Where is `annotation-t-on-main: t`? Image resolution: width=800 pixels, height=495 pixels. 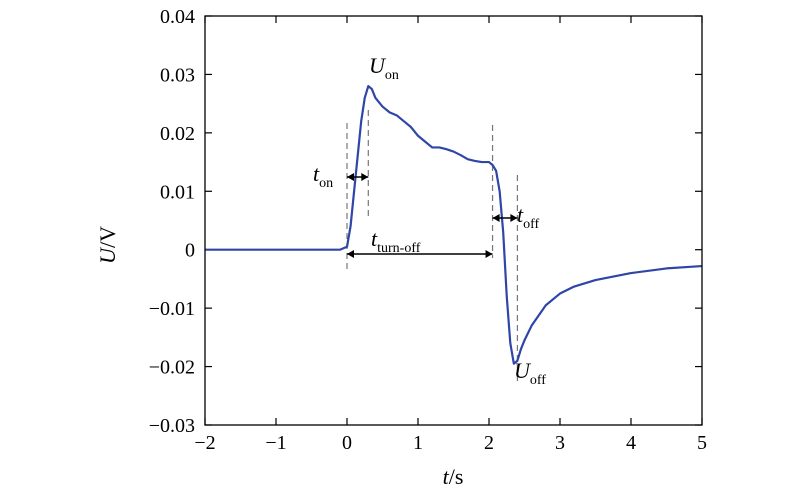 annotation-t-on-main: t is located at coordinates (316, 173).